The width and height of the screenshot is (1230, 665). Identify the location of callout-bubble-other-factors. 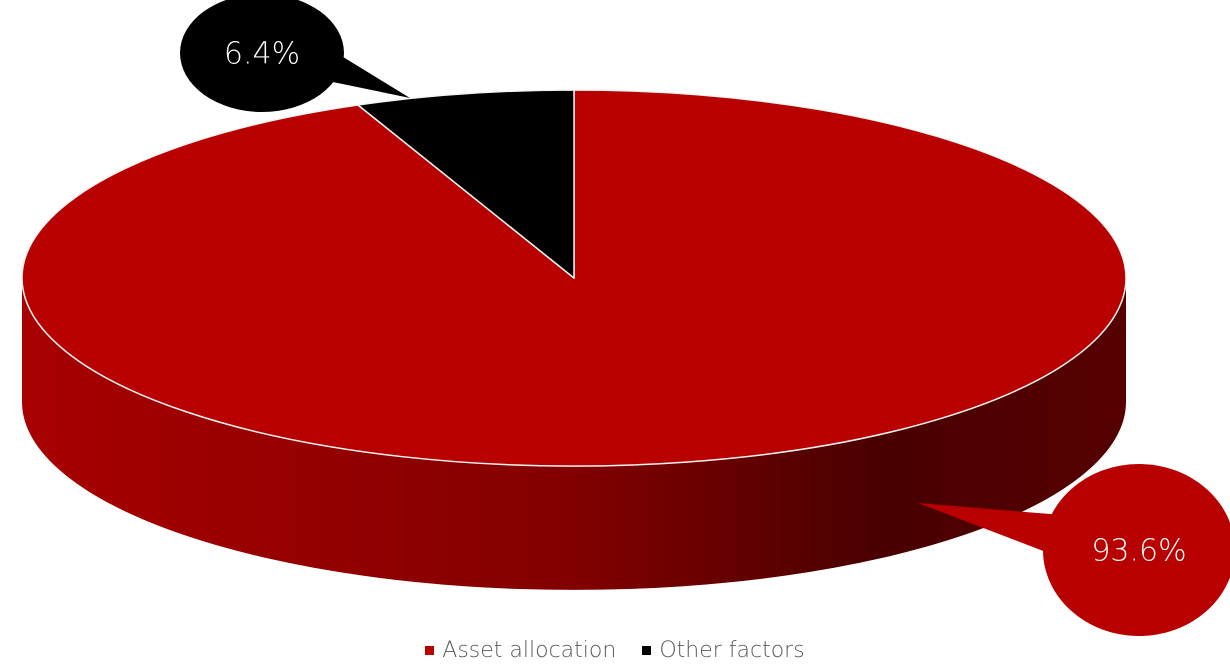
(262, 56).